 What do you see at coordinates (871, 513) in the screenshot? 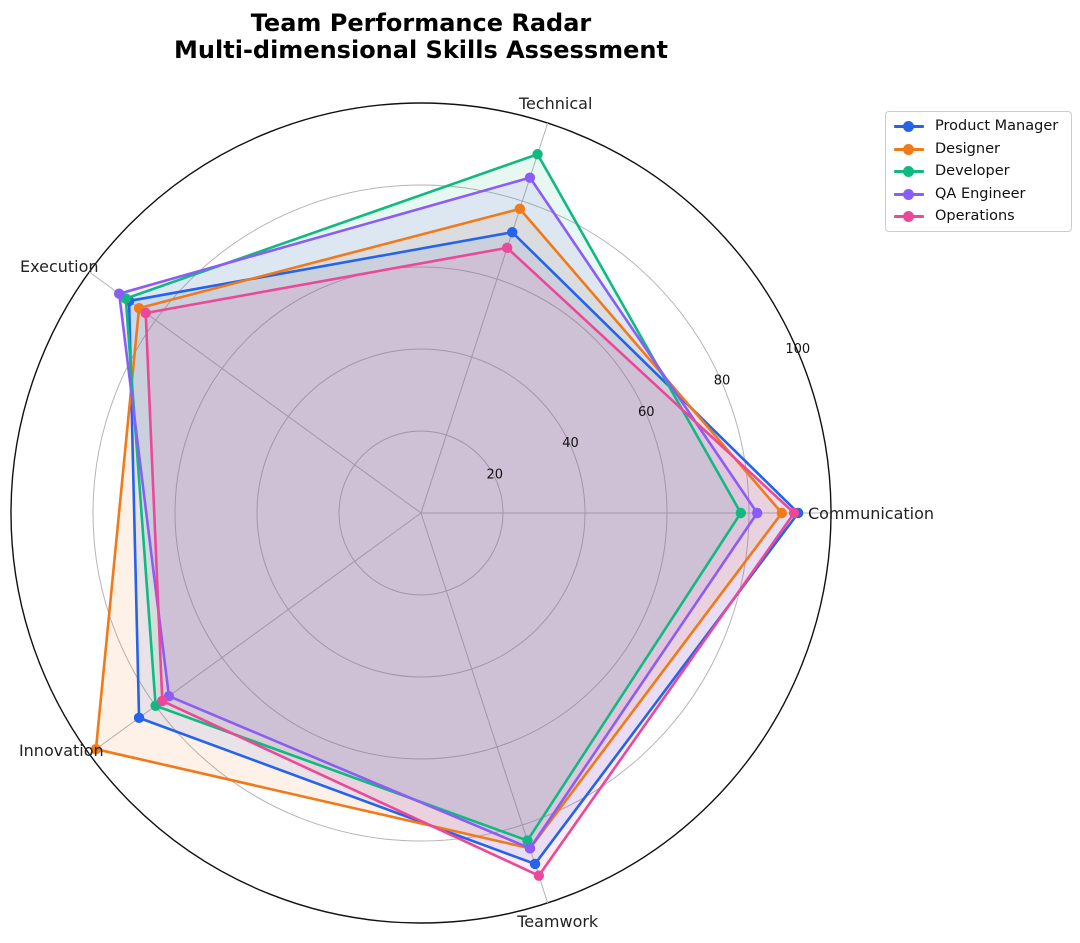
I see `axis-label-communication: Communication` at bounding box center [871, 513].